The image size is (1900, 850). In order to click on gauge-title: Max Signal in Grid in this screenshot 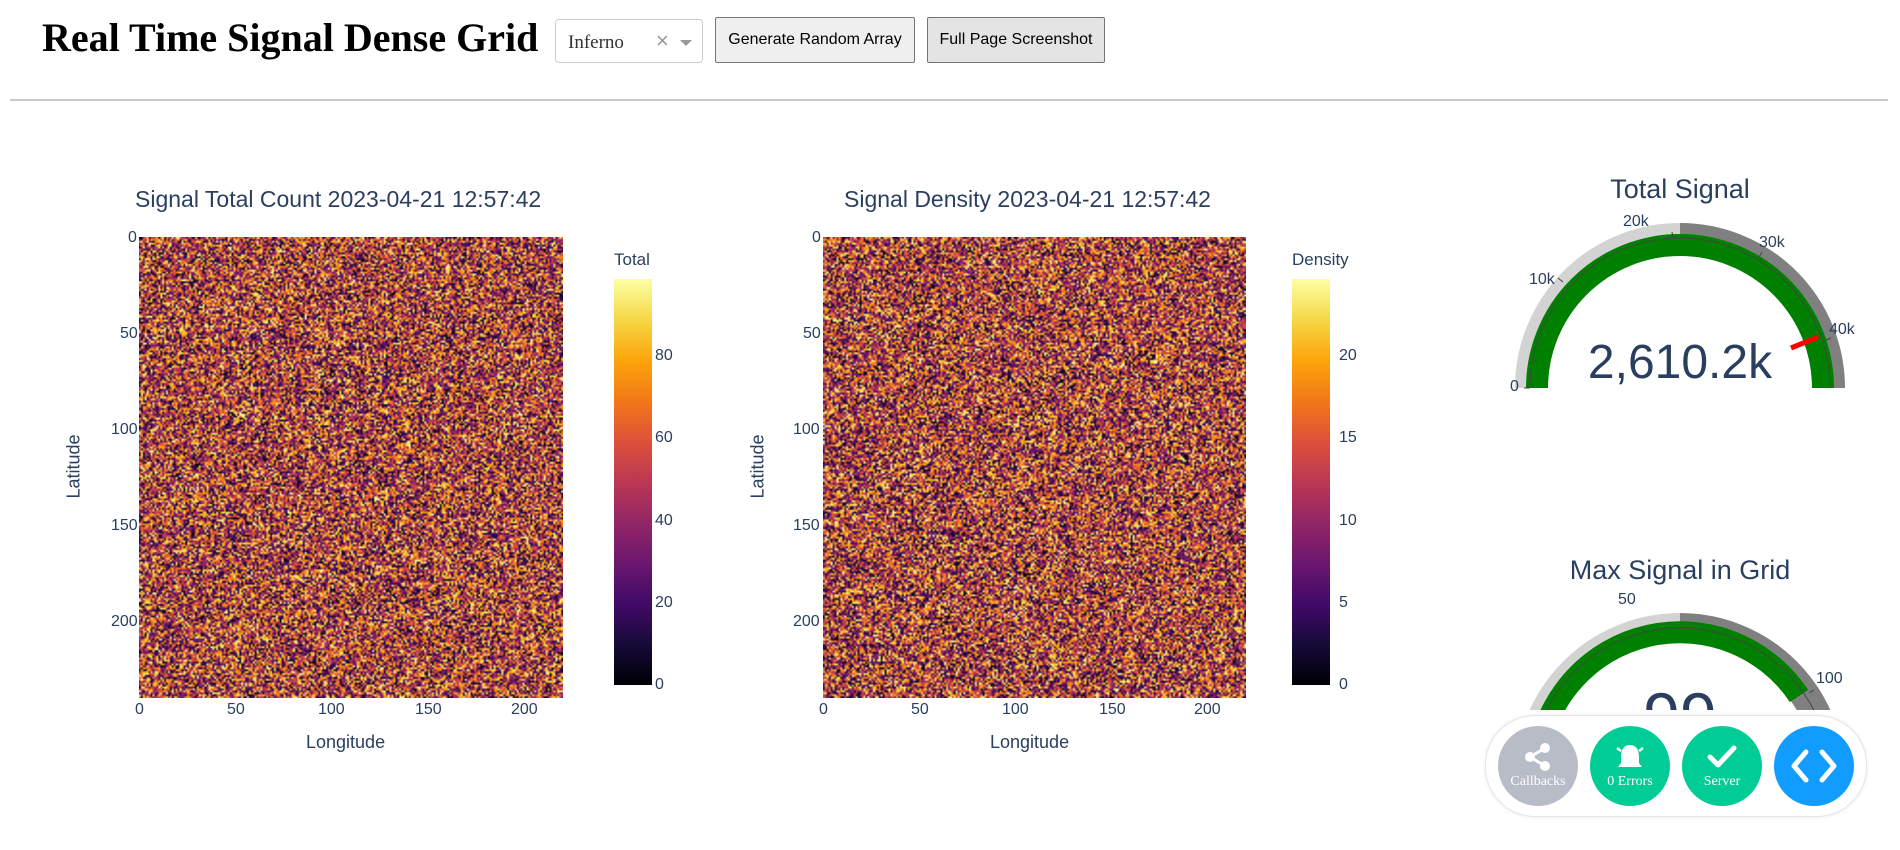, I will do `click(1680, 570)`.